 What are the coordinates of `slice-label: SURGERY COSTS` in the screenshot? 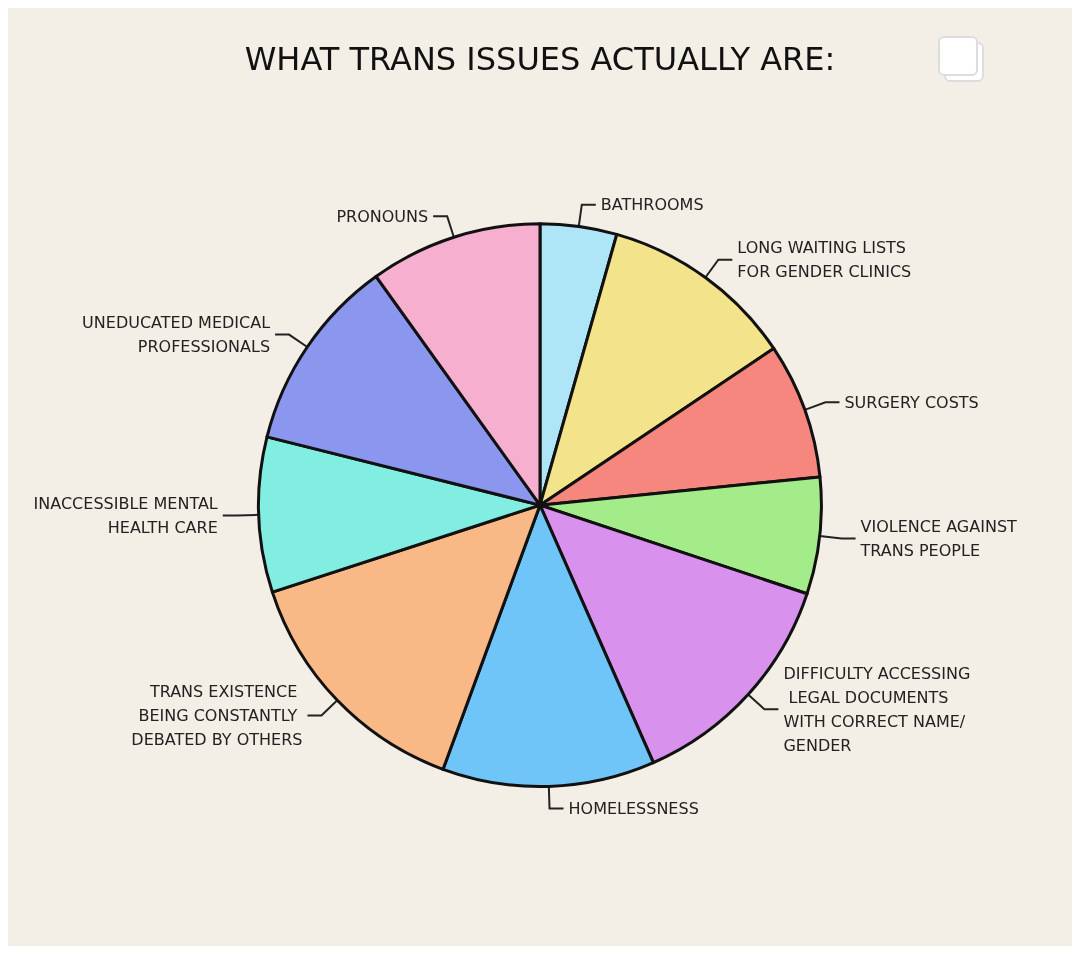 It's located at (911, 402).